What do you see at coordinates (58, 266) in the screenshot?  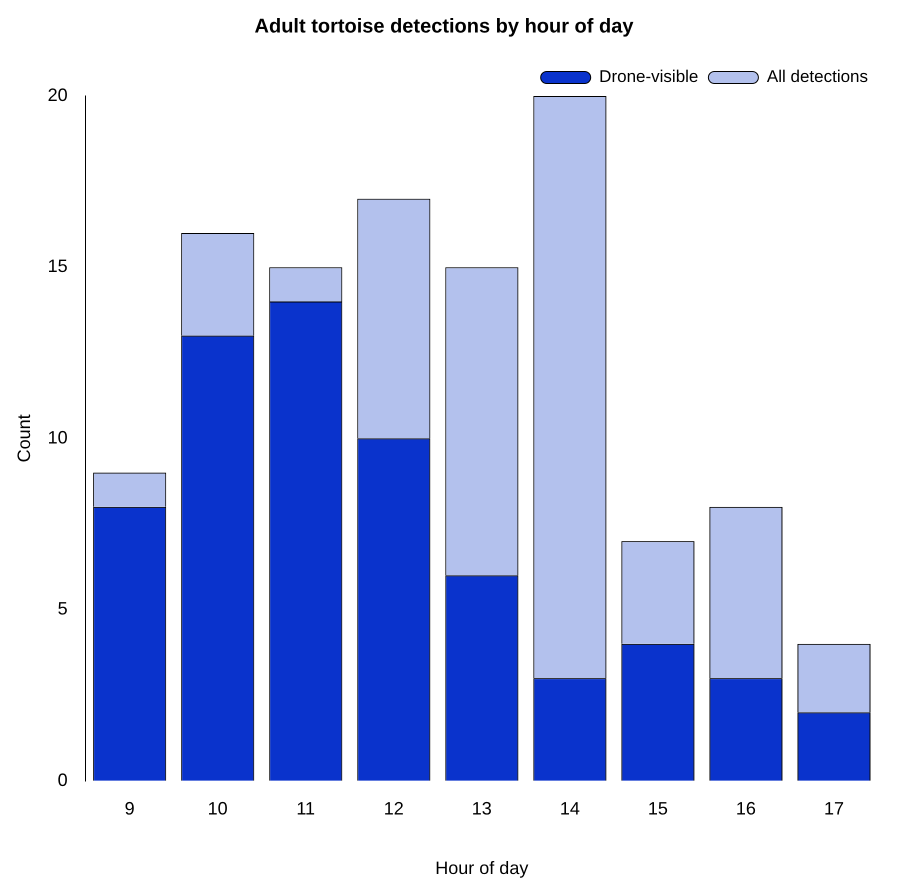 I see `y-tick-label: 15` at bounding box center [58, 266].